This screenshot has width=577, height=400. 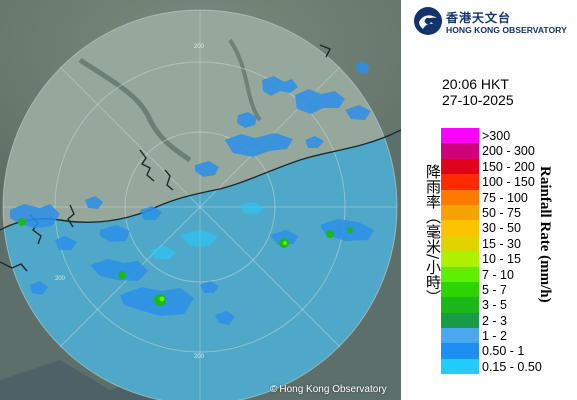 I want to click on legend-item: 15 - 30, so click(x=506, y=243).